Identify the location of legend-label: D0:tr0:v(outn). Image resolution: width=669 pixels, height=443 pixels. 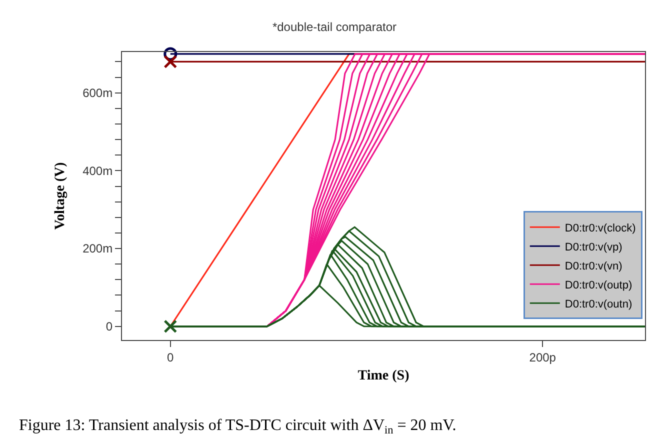
(598, 304).